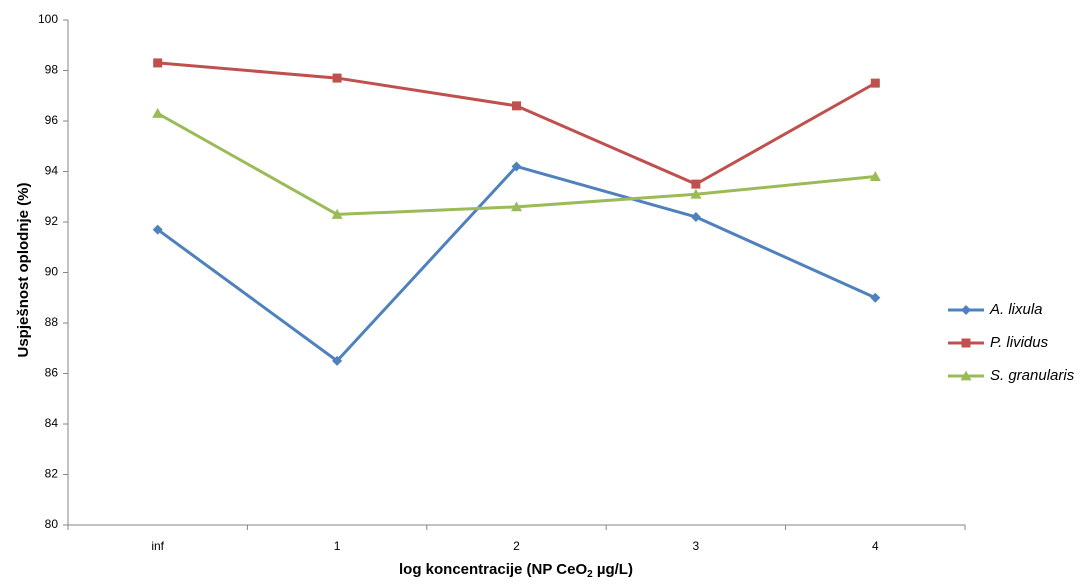  What do you see at coordinates (493, 569) in the screenshot?
I see `x-axis-title-main: log koncentracije (NP CeO` at bounding box center [493, 569].